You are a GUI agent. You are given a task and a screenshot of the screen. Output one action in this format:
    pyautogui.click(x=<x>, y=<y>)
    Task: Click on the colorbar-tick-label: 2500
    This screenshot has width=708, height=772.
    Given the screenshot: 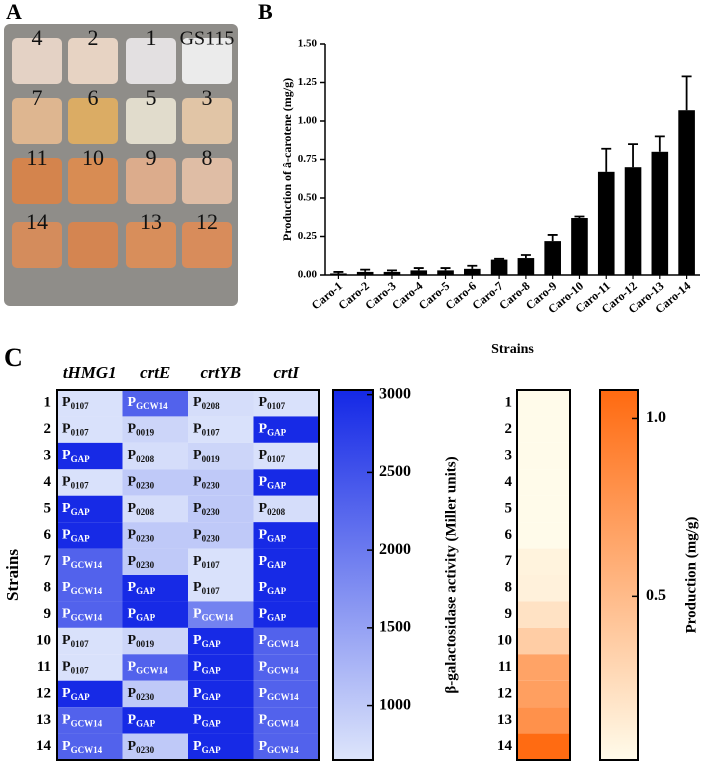 What is the action you would take?
    pyautogui.click(x=395, y=471)
    